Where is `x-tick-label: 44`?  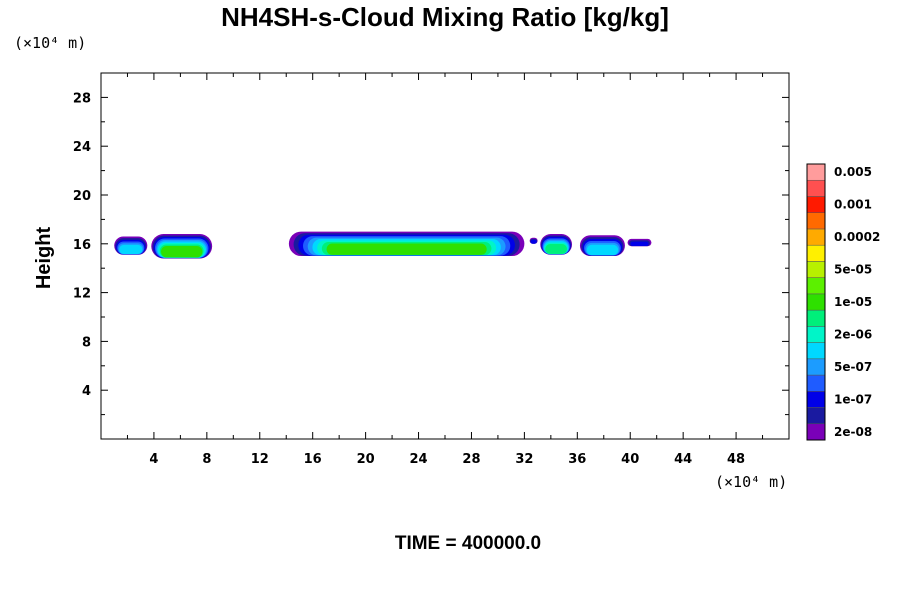 x-tick-label: 44 is located at coordinates (683, 459).